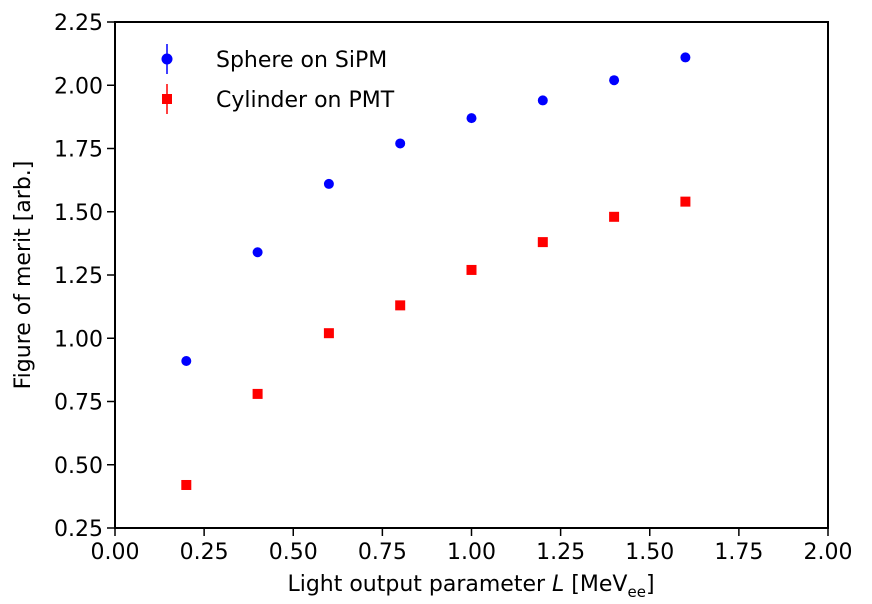 The width and height of the screenshot is (872, 604). Describe the element at coordinates (471, 552) in the screenshot. I see `x-tick-label: 1.00` at that location.